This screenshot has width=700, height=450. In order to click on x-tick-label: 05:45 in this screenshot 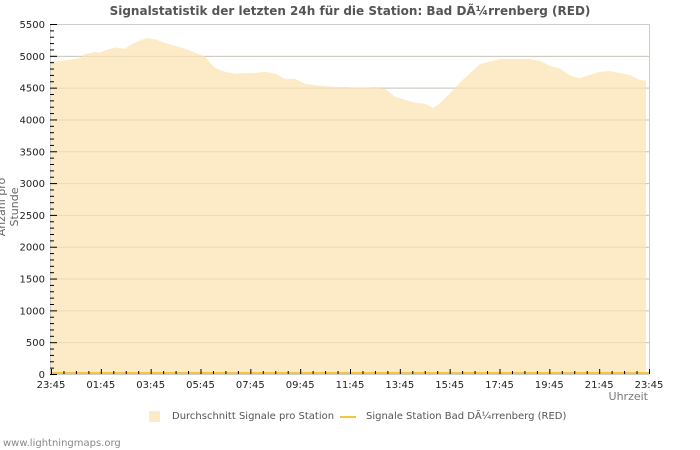, I will do `click(200, 385)`.